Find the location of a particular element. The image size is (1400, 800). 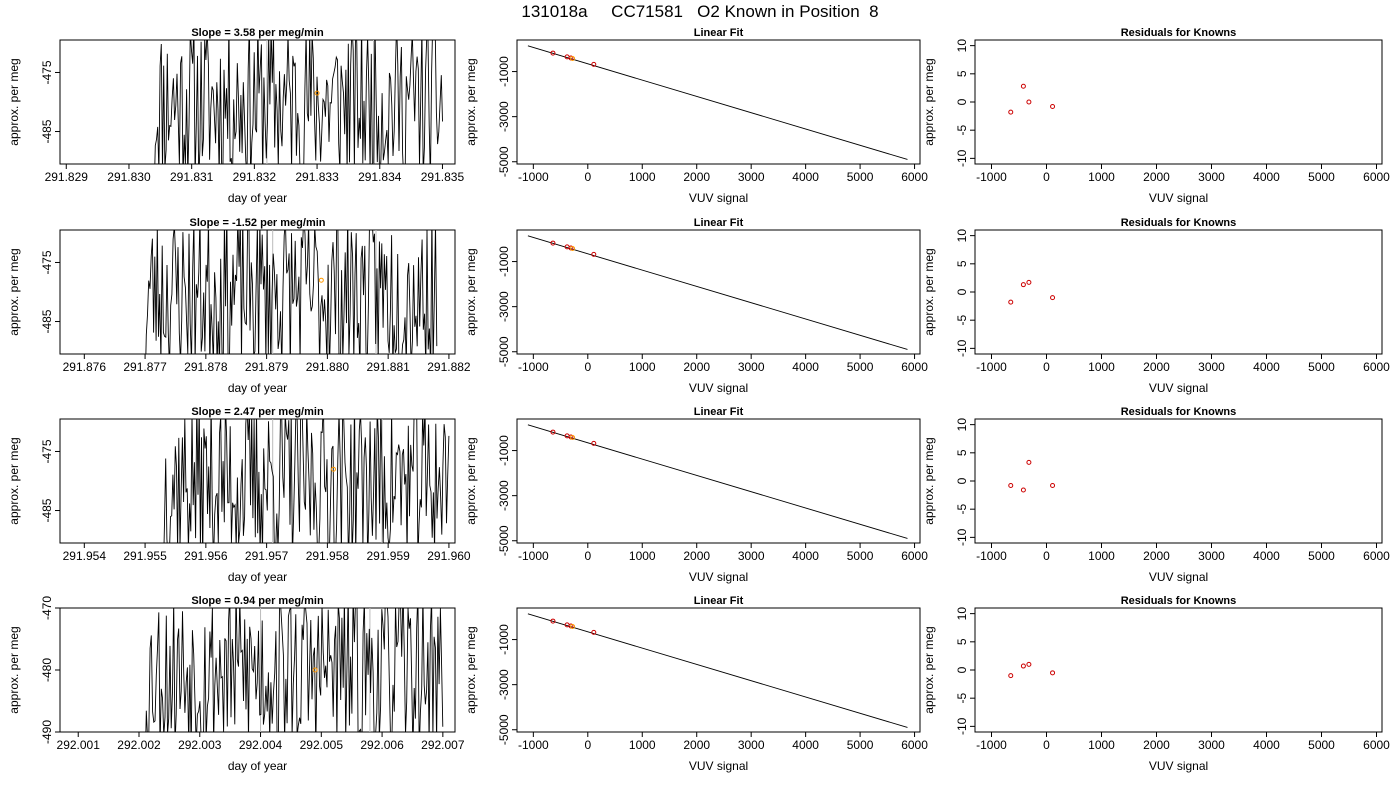

x-tick-label: 292.002 is located at coordinates (139, 745).